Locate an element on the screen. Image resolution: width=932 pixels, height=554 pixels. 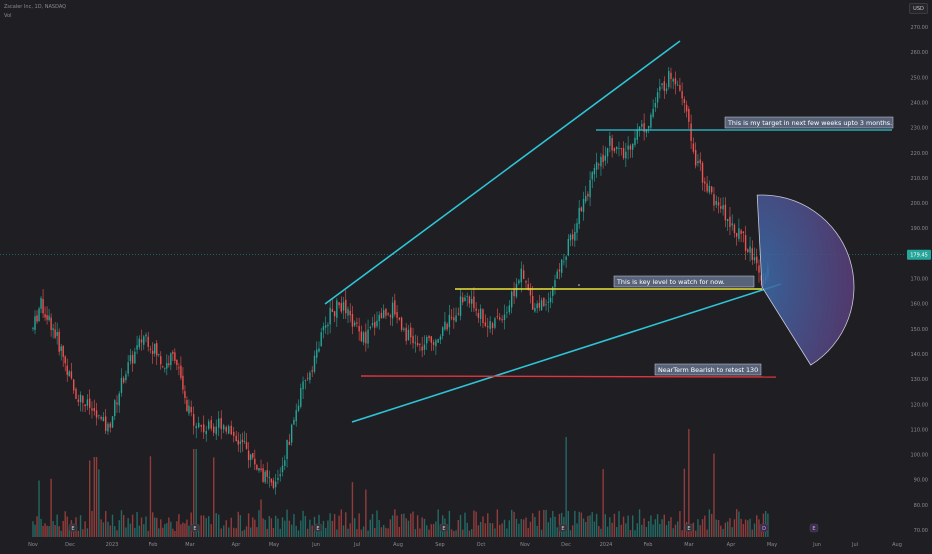
event-marker: D is located at coordinates (764, 528).